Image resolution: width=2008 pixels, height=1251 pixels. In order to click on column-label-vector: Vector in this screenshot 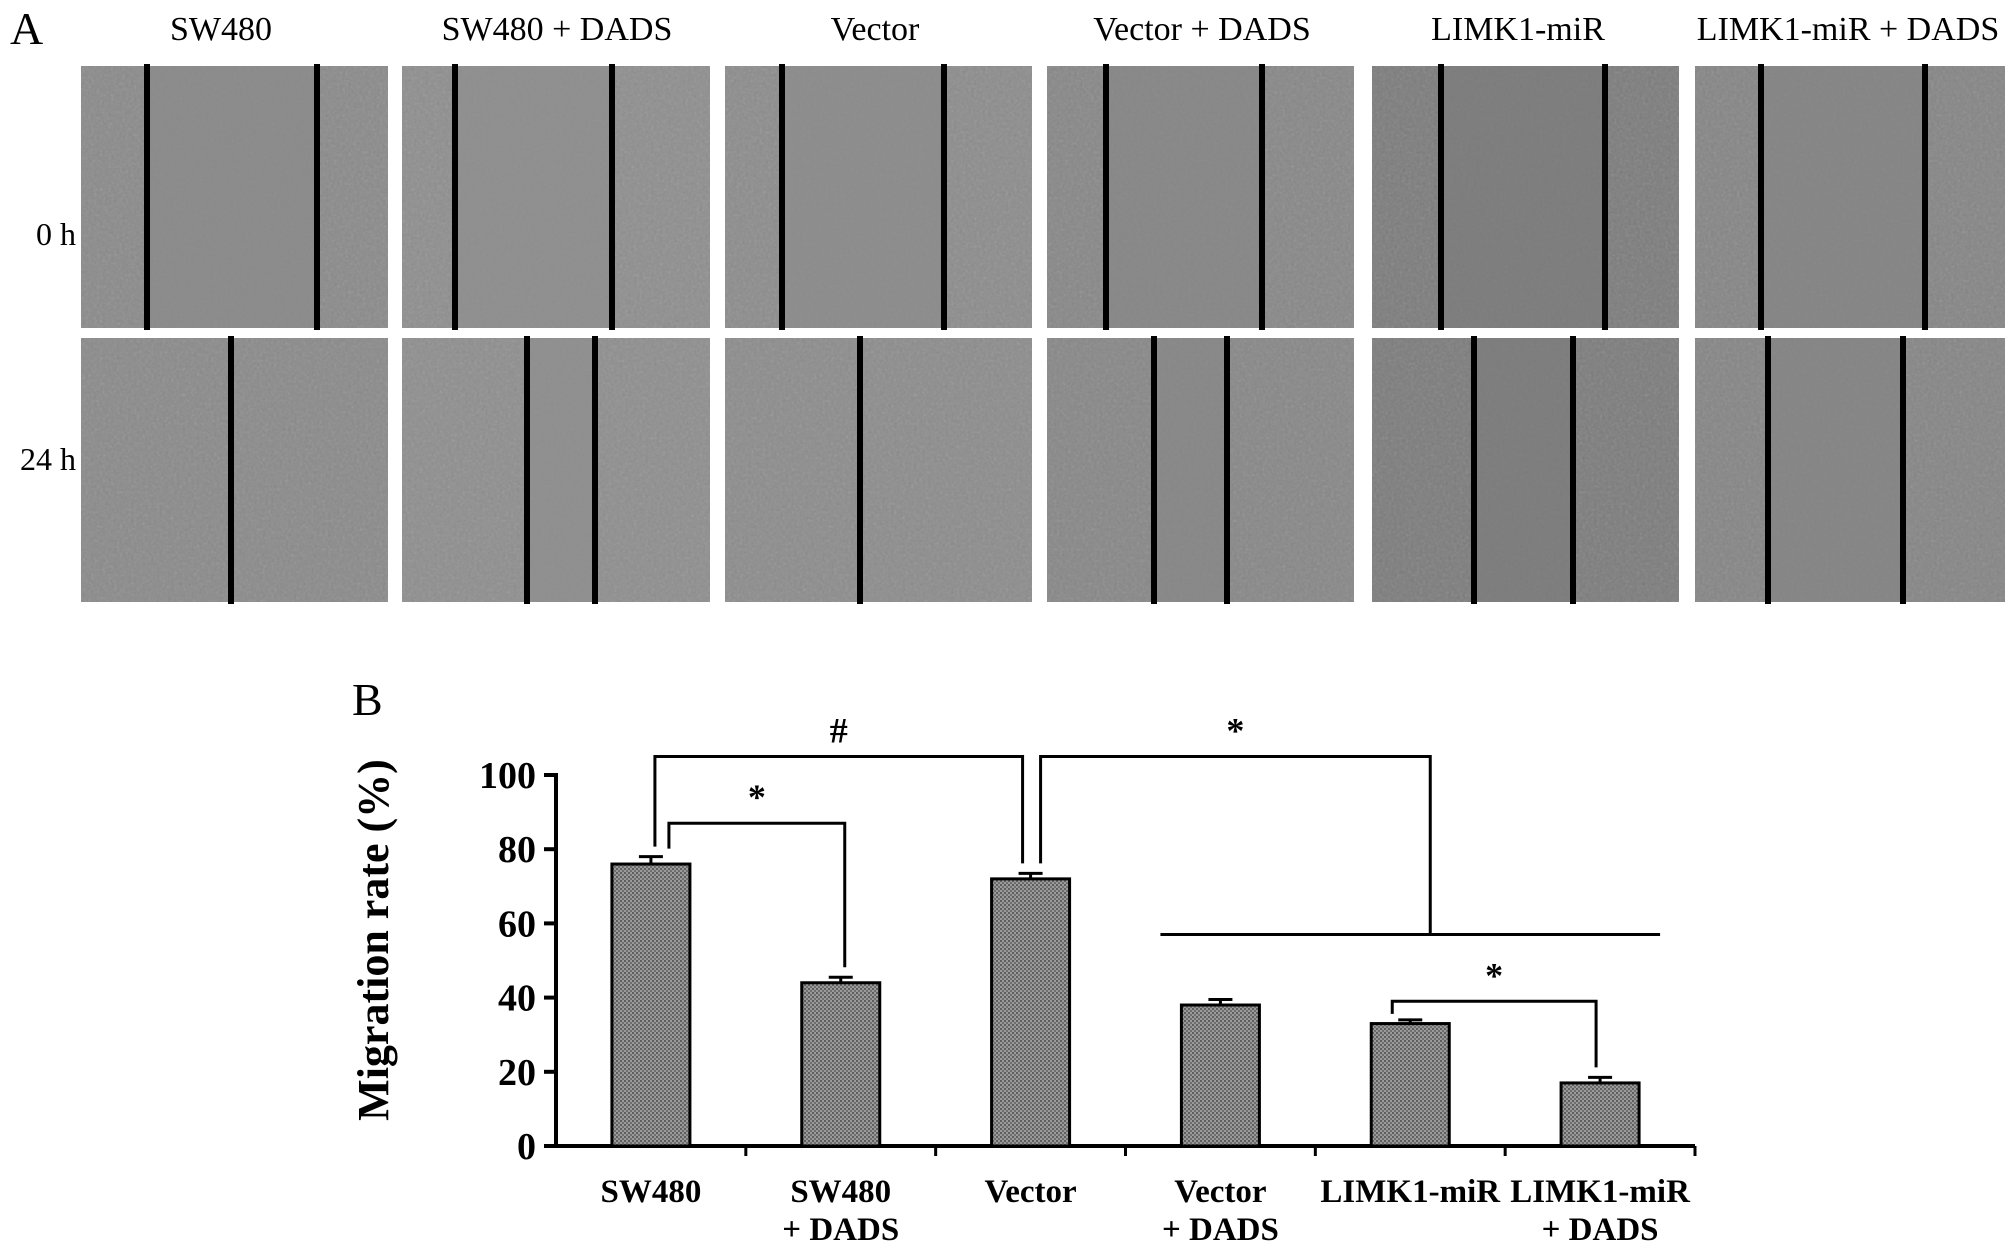, I will do `click(875, 29)`.